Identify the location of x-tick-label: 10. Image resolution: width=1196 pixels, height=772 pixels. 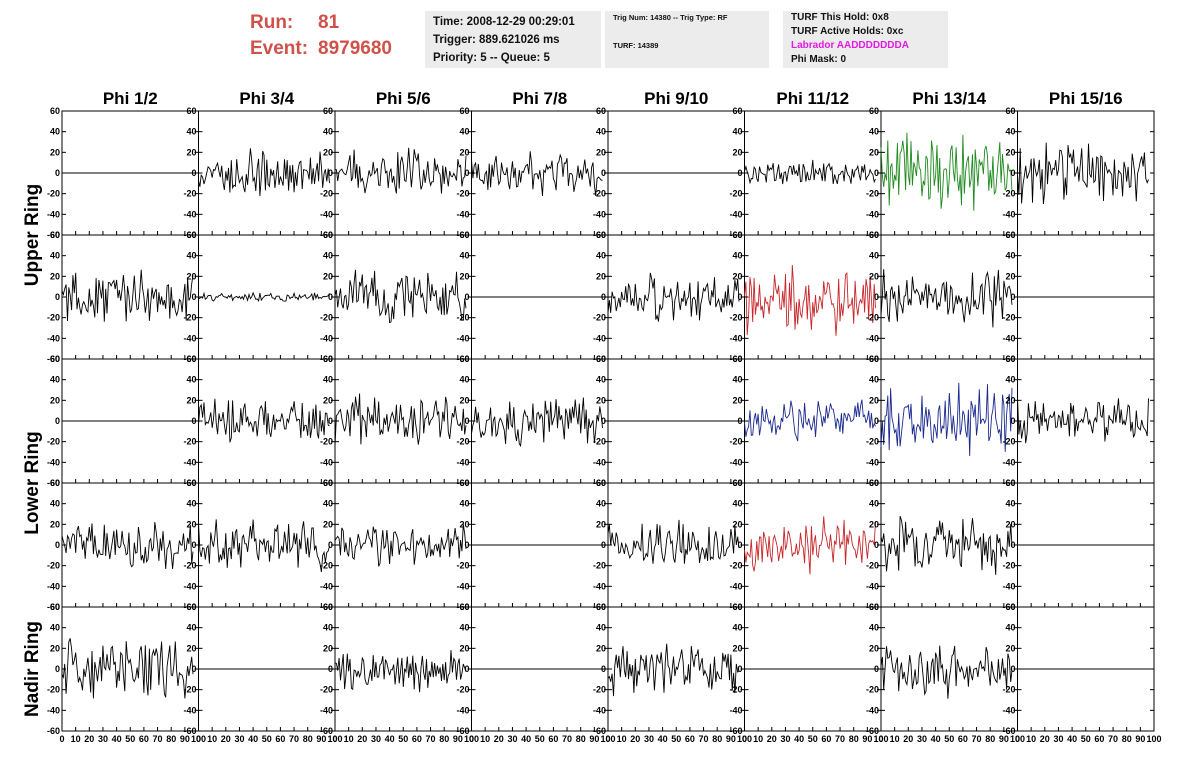
(758, 739).